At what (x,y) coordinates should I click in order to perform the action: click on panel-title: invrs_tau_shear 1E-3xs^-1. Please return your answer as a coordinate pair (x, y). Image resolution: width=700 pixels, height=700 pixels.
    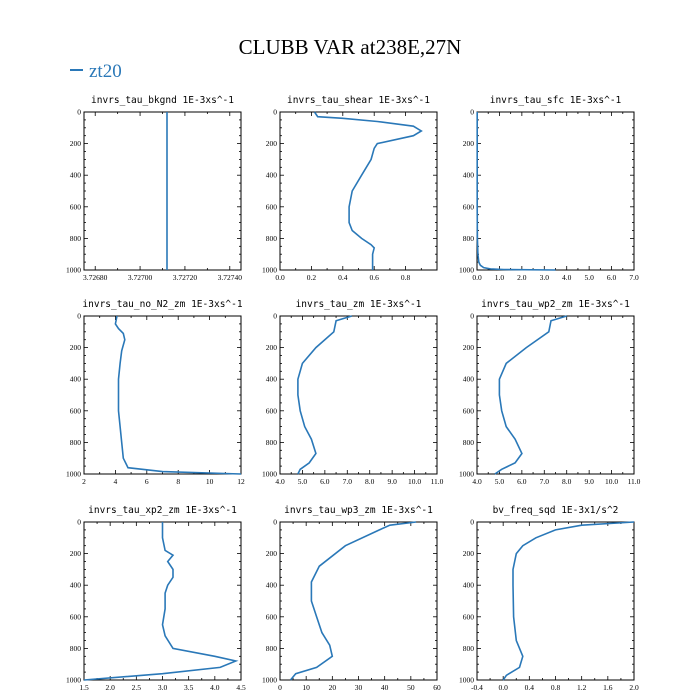
    Looking at the image, I should click on (358, 100).